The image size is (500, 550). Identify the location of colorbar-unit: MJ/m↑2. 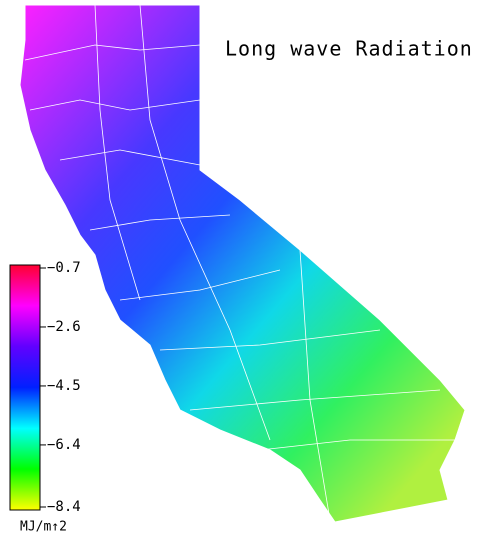
(43, 527).